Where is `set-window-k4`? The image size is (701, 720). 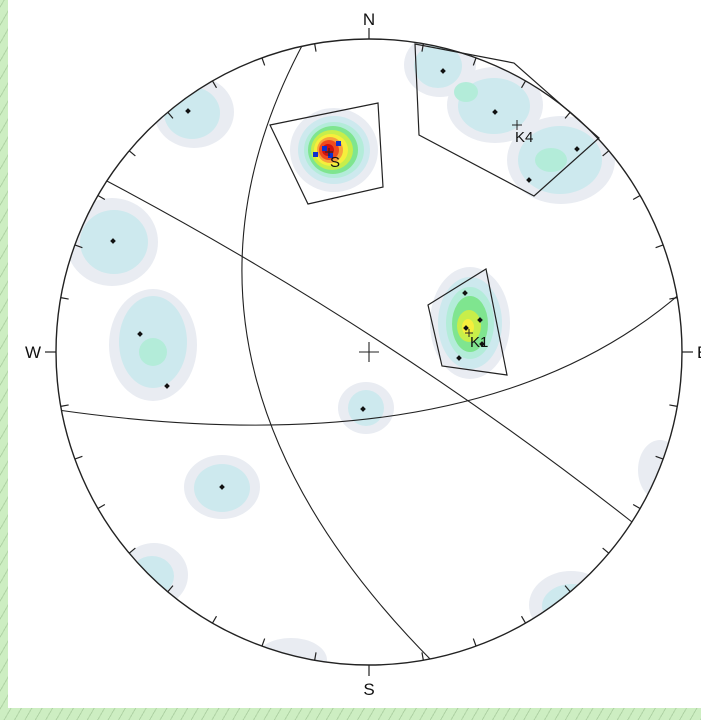 set-window-k4 is located at coordinates (507, 120).